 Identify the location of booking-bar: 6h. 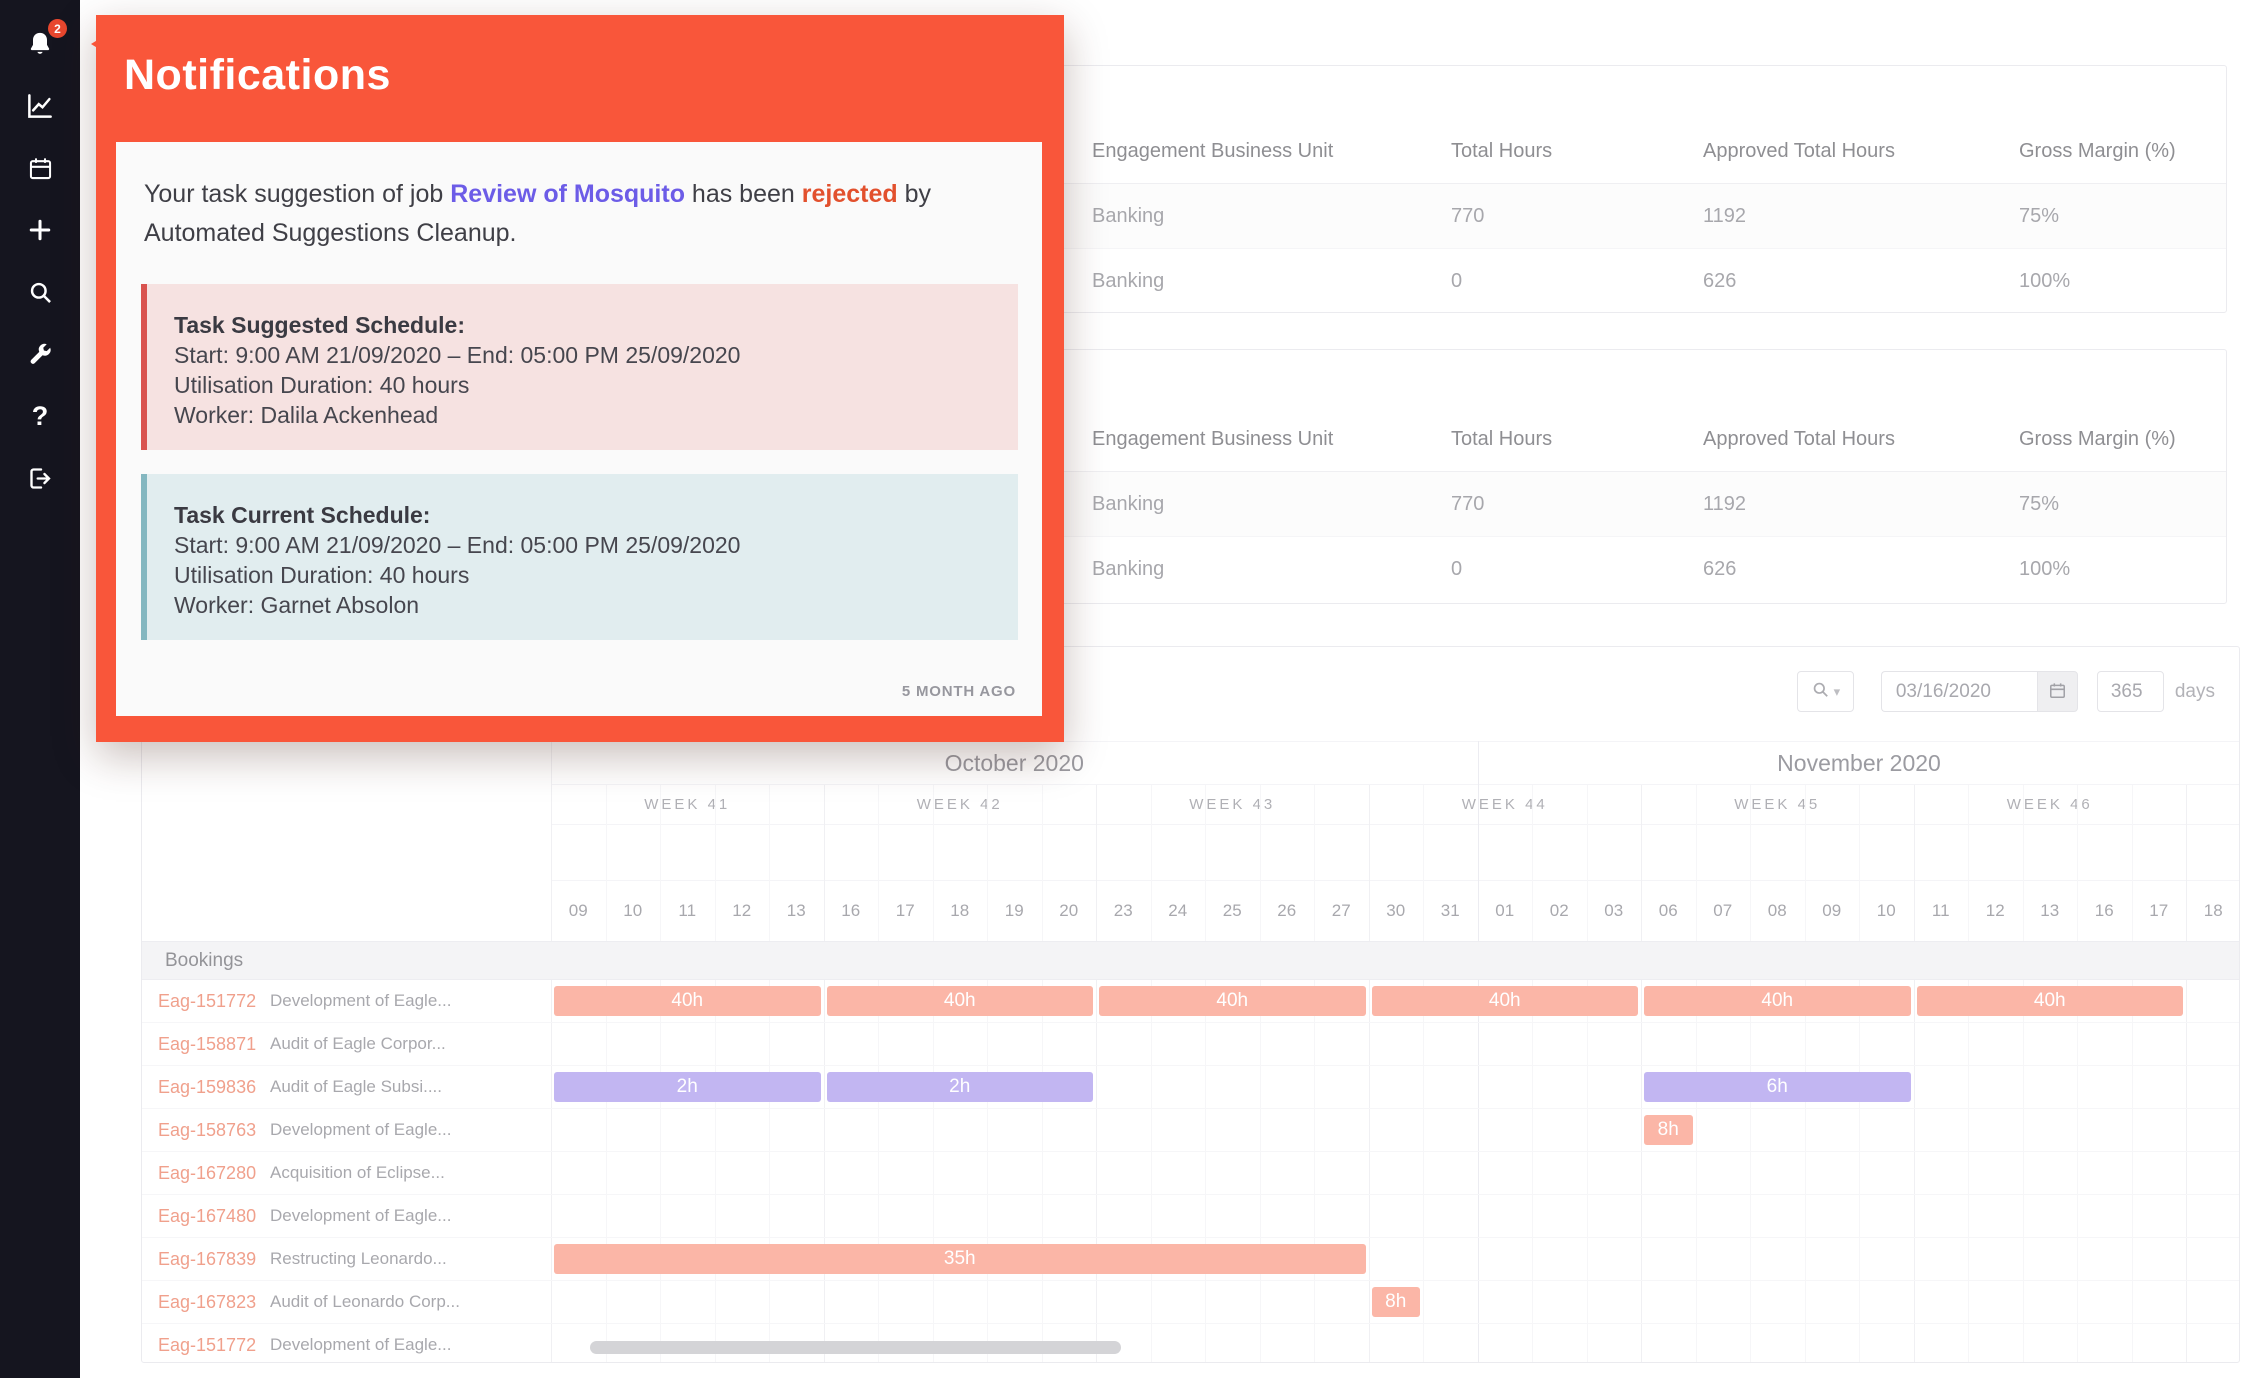
(1777, 1087).